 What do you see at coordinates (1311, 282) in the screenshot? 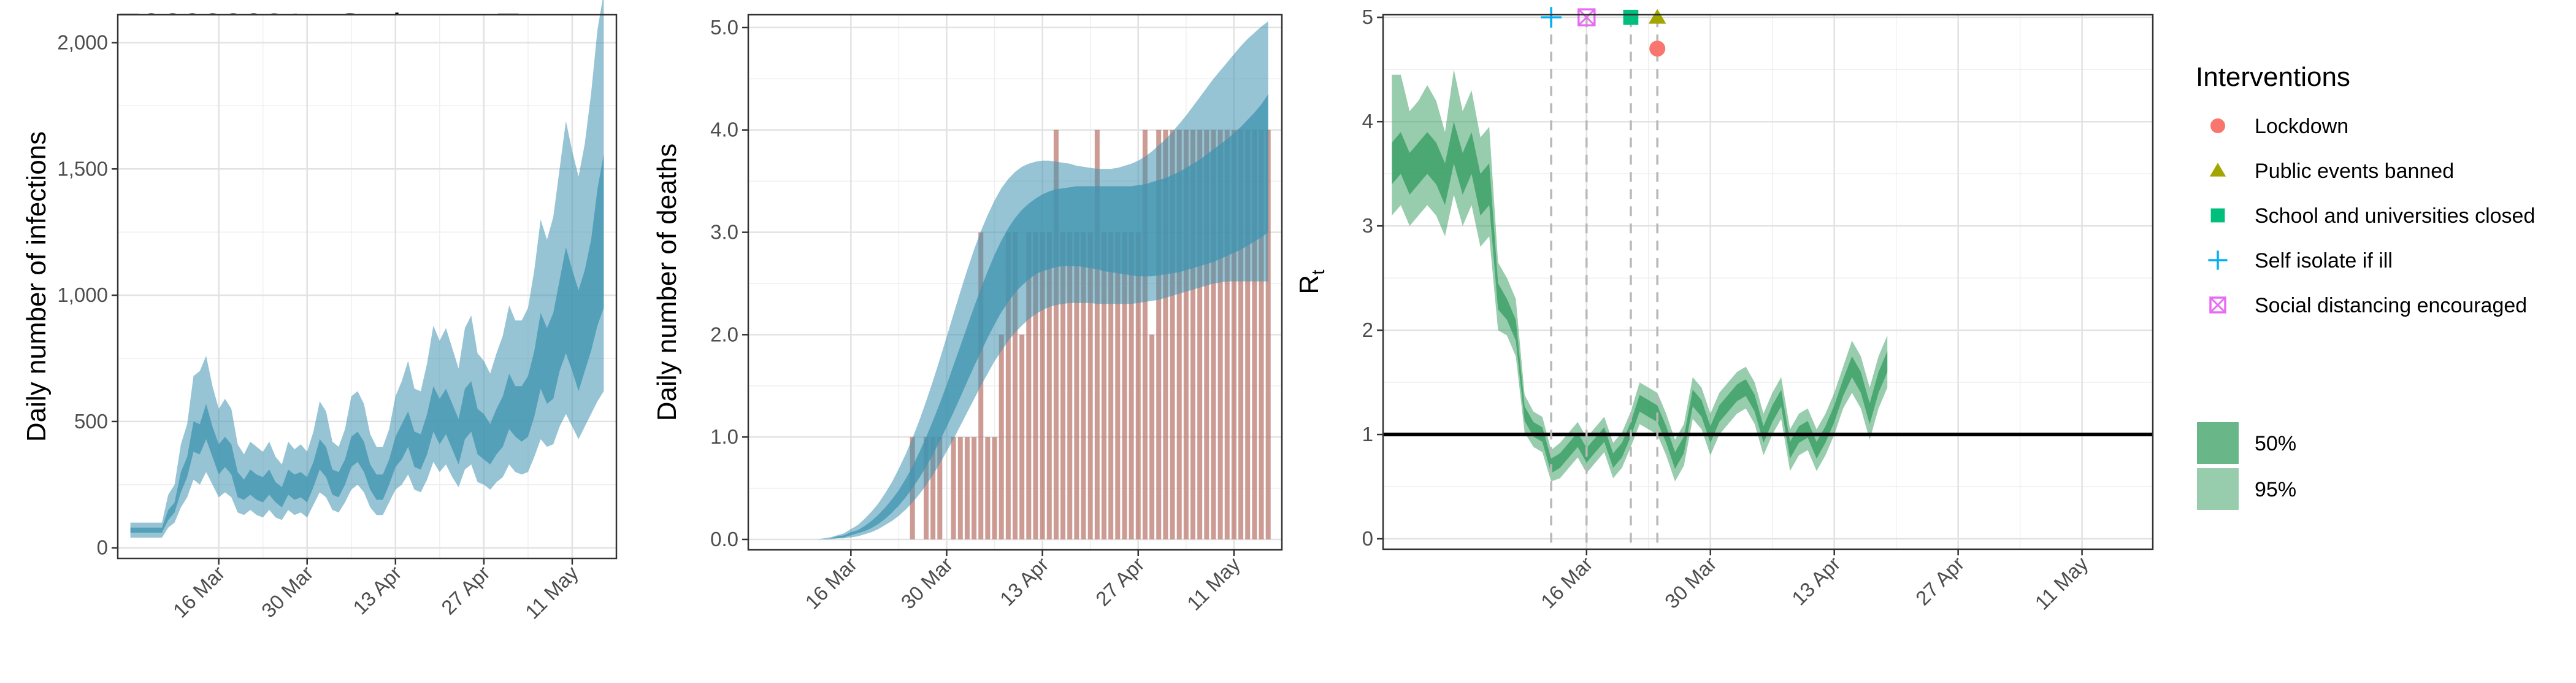
I see `y-axis-title: Rt` at bounding box center [1311, 282].